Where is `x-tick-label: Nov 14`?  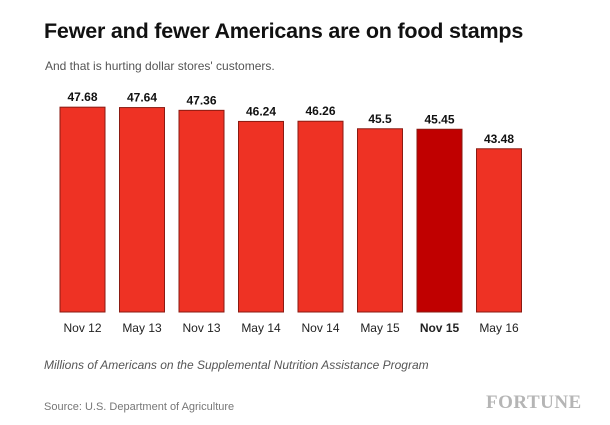
x-tick-label: Nov 14 is located at coordinates (320, 328).